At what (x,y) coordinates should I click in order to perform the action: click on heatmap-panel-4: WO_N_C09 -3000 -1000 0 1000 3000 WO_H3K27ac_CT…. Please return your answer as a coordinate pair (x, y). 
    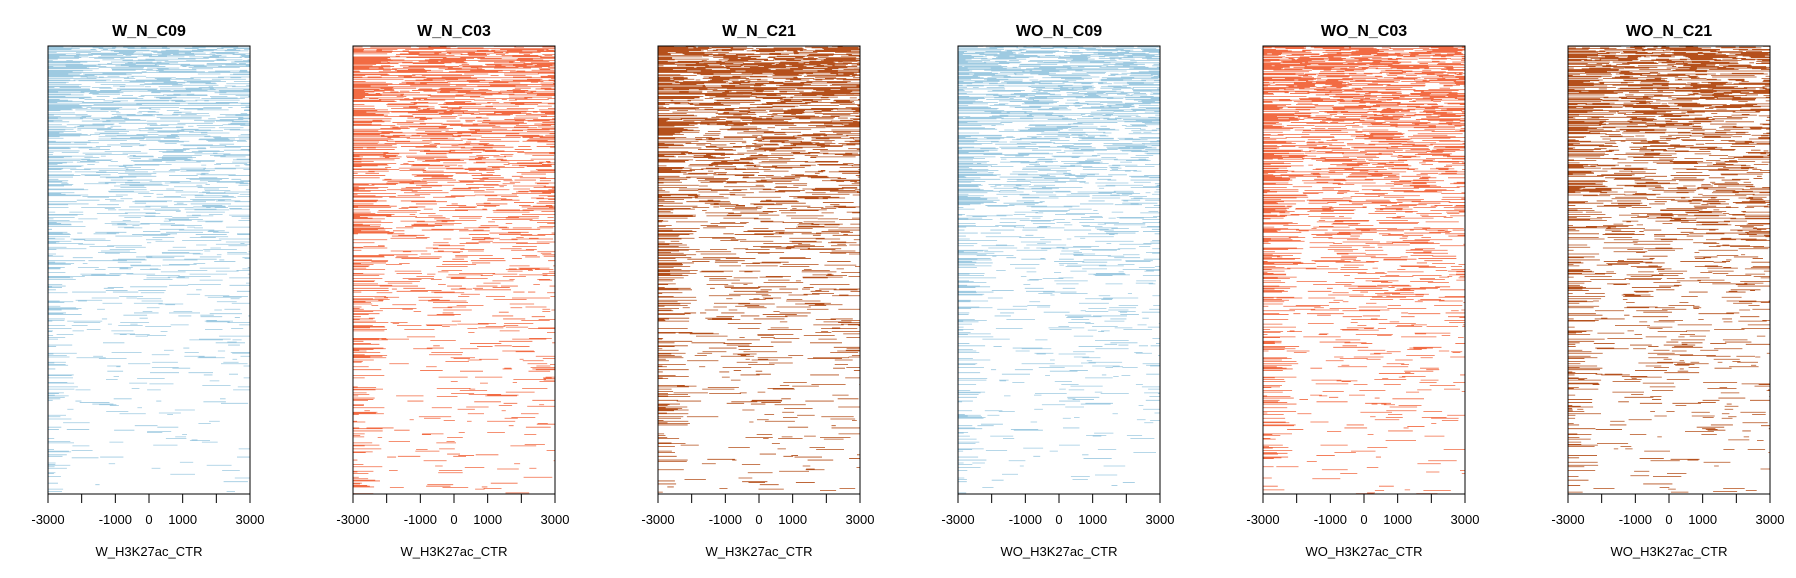
    Looking at the image, I should click on (1057, 291).